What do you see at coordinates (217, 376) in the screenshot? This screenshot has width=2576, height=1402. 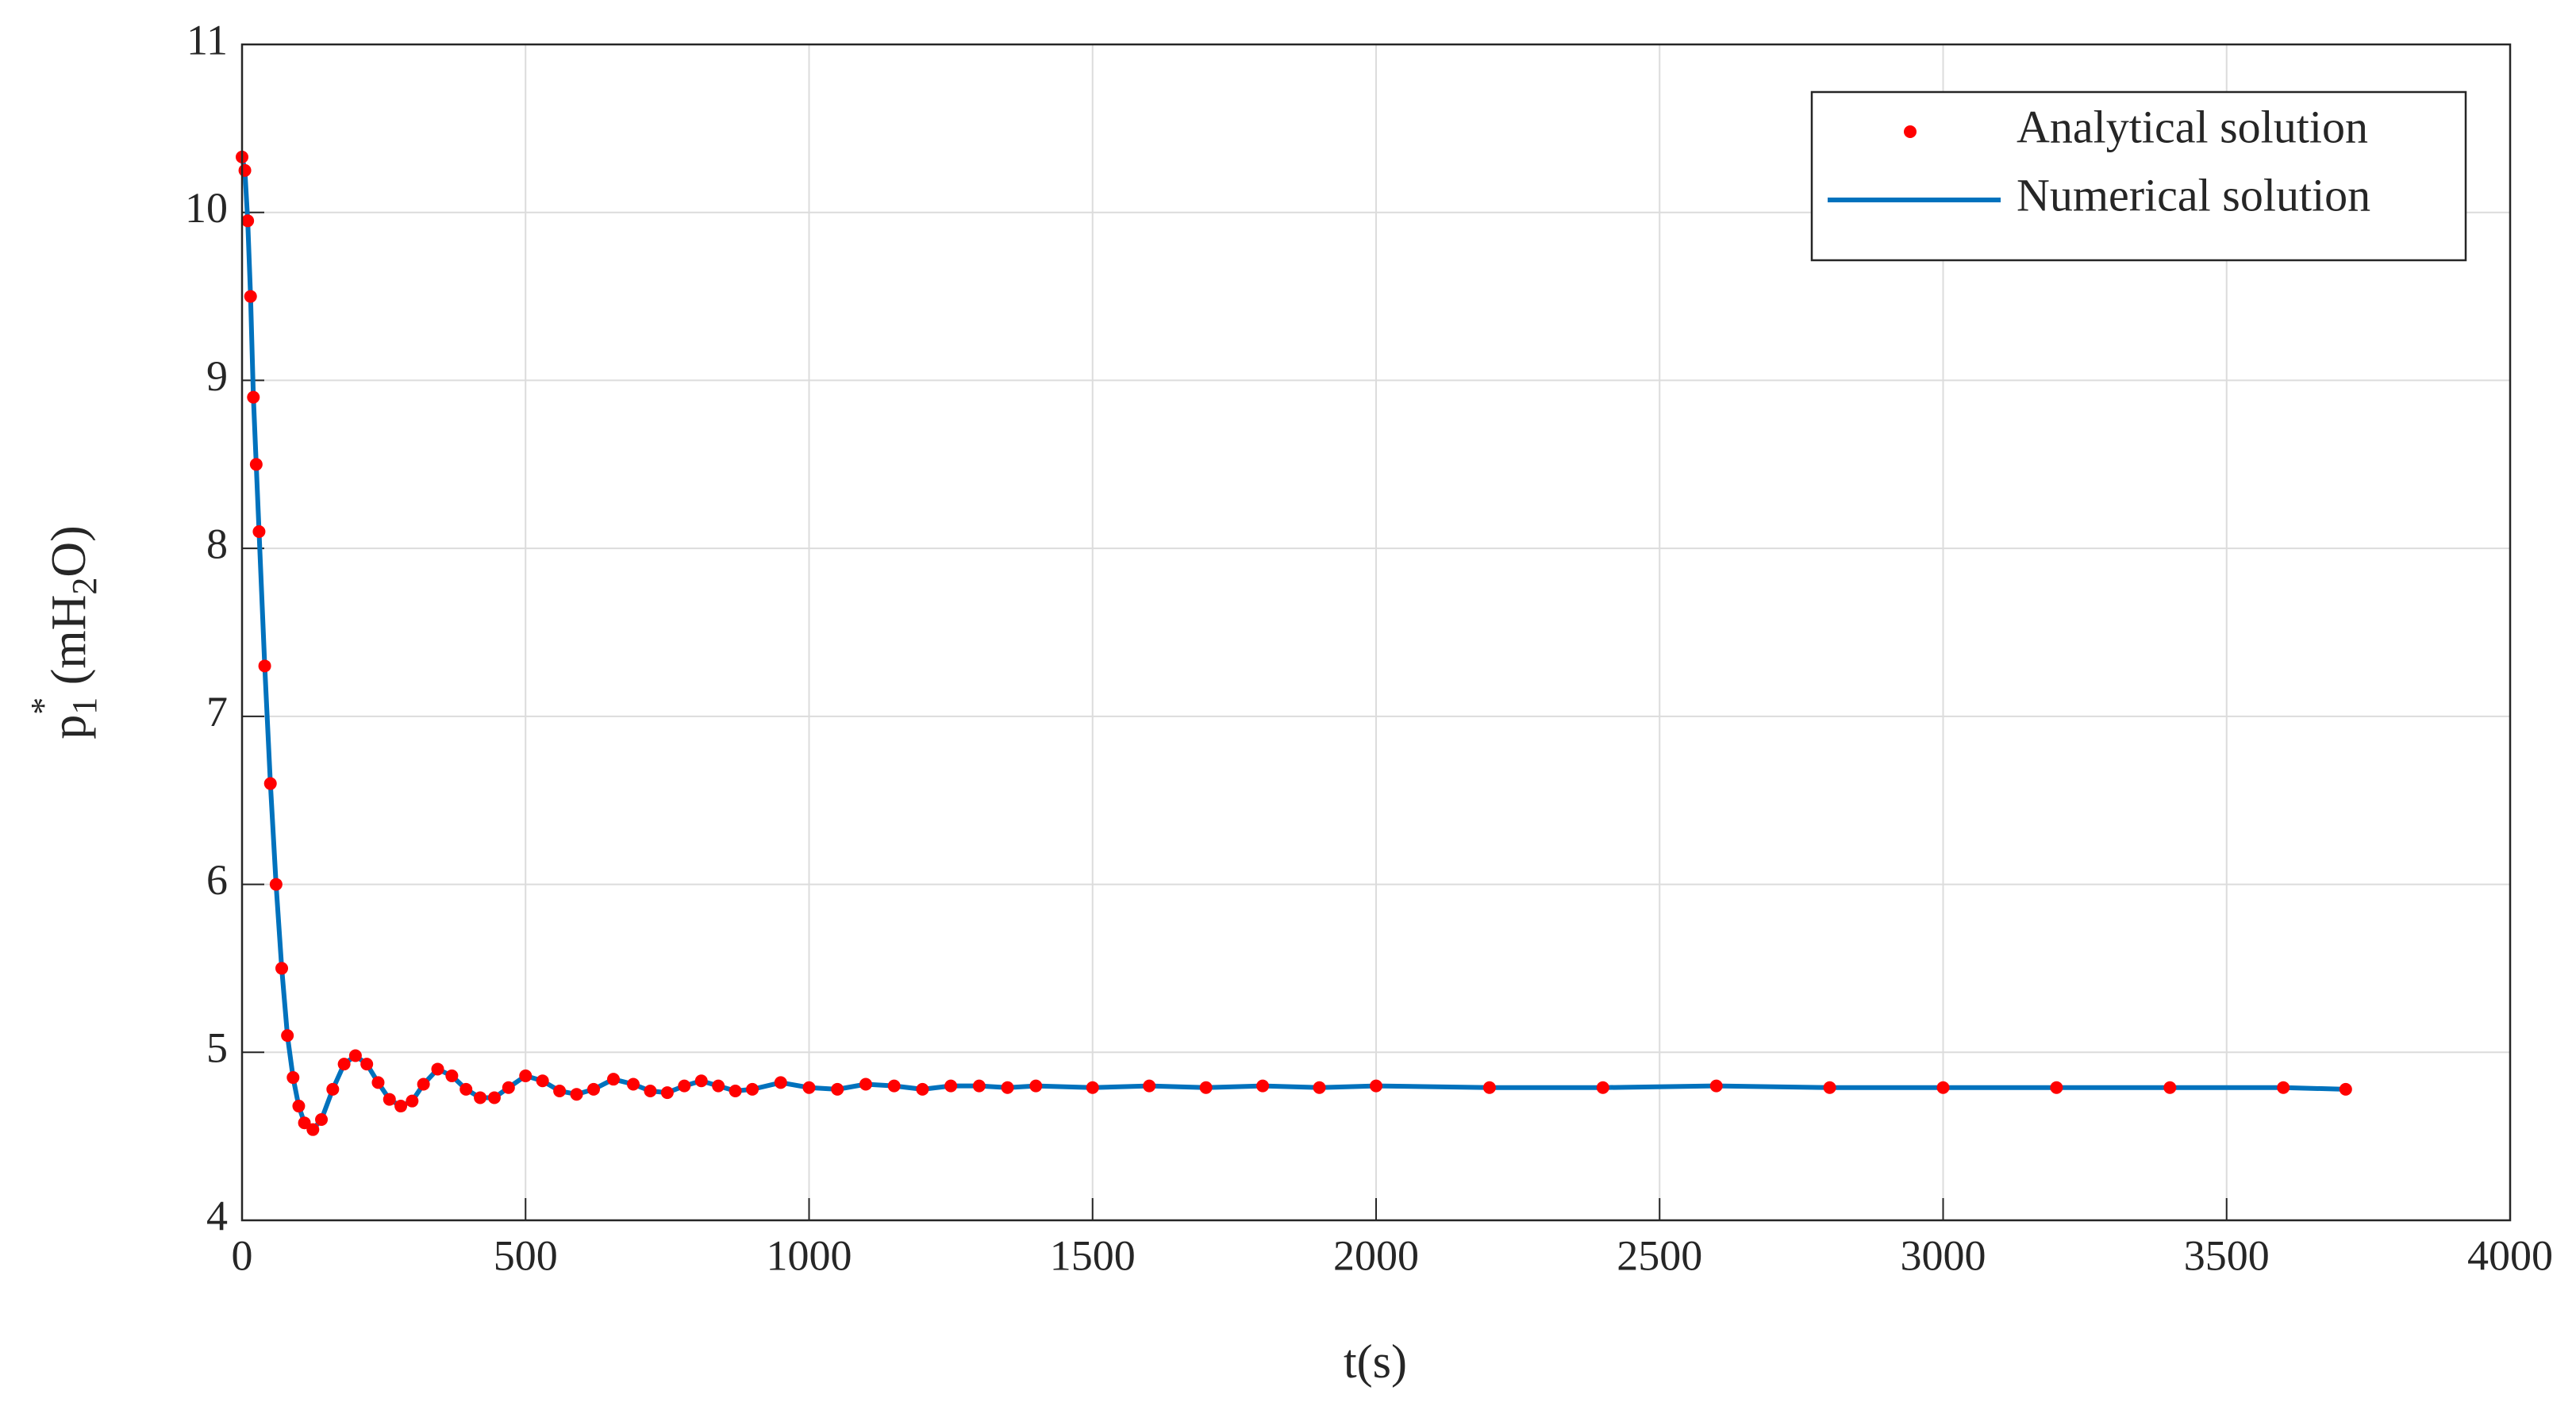 I see `y-tick-label: 9` at bounding box center [217, 376].